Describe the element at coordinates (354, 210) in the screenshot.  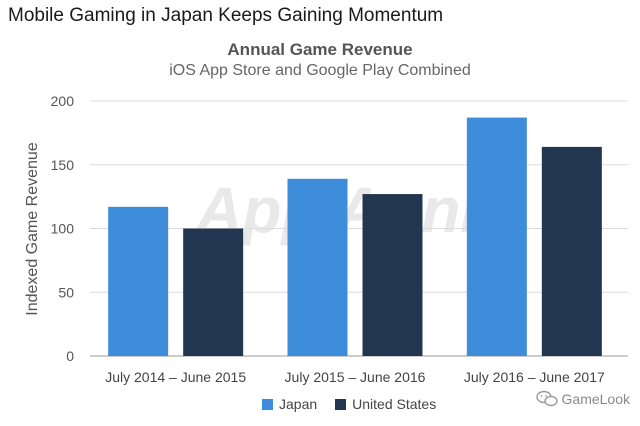
I see `watermark: App Annie` at that location.